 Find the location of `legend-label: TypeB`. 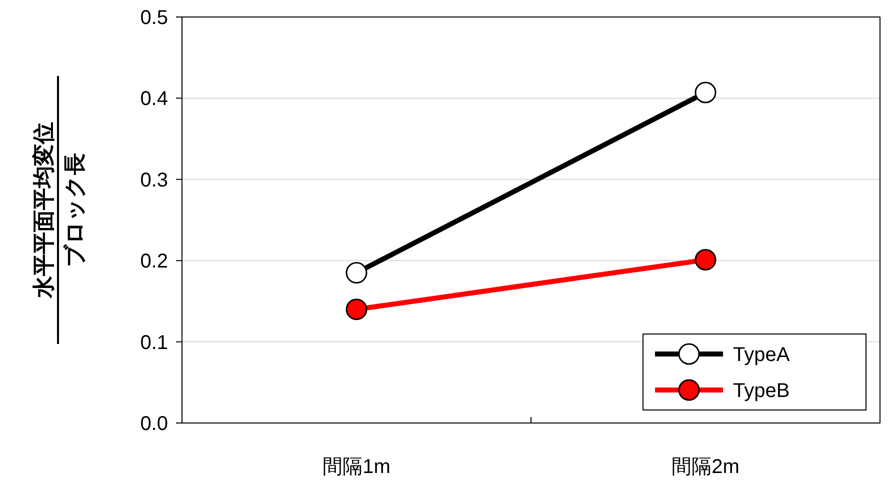

legend-label: TypeB is located at coordinates (761, 391).